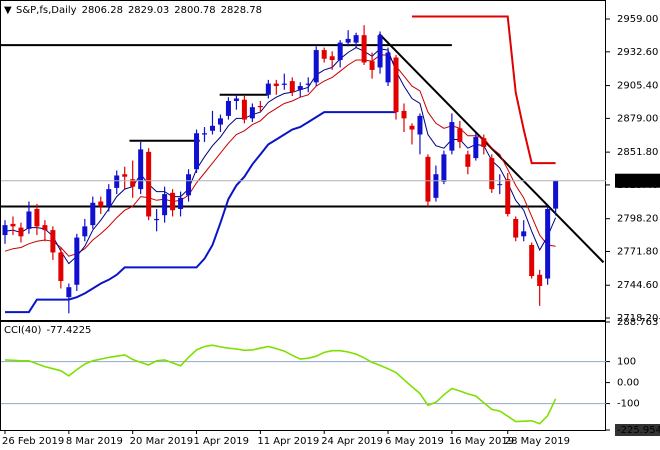 This screenshot has height=450, width=660. What do you see at coordinates (637, 19) in the screenshot?
I see `y-tick-label: 2959.00` at bounding box center [637, 19].